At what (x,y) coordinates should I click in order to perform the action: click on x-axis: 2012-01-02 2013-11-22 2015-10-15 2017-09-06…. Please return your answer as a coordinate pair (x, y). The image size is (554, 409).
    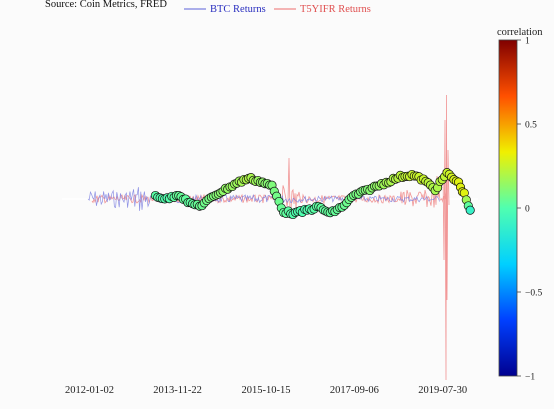
    Looking at the image, I should click on (266, 390).